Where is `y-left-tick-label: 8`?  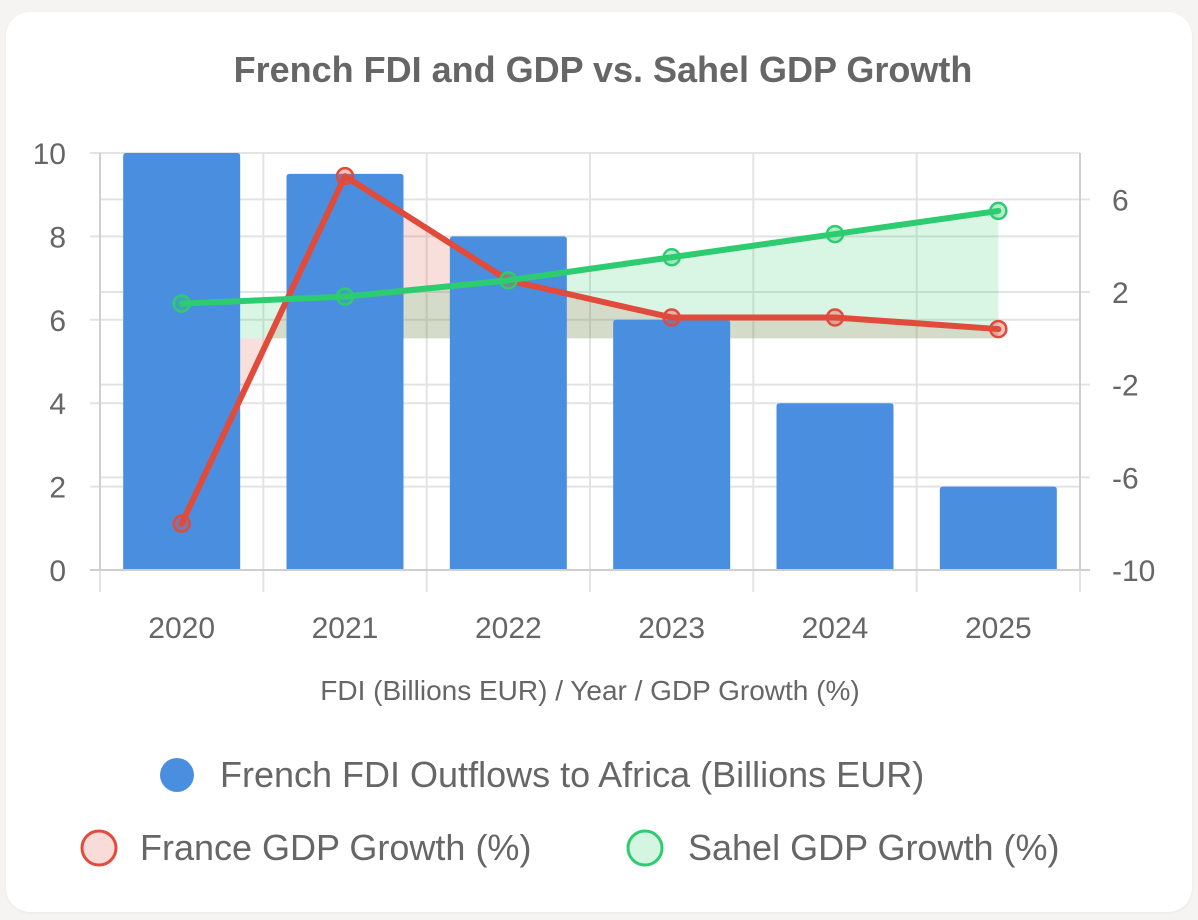 y-left-tick-label: 8 is located at coordinates (57, 237).